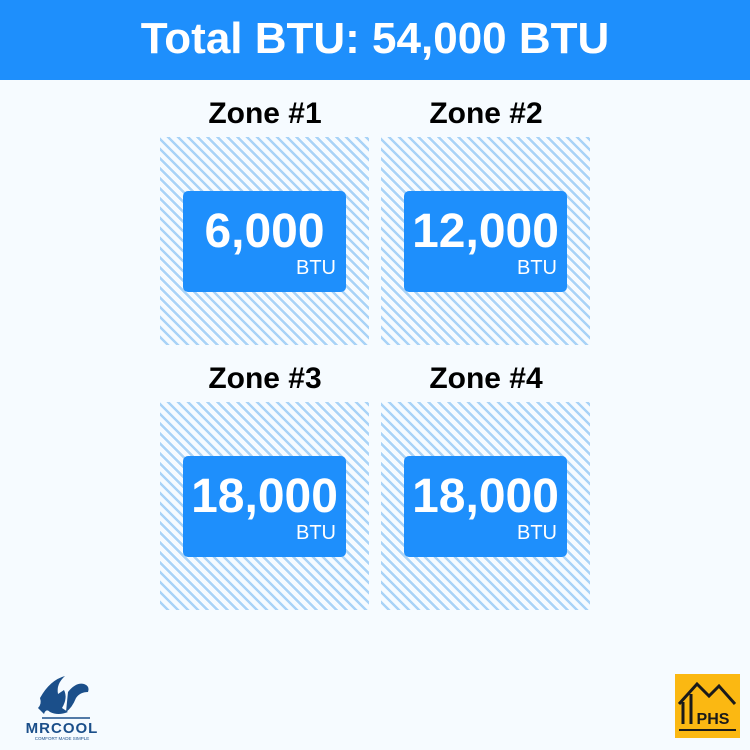  Describe the element at coordinates (485, 496) in the screenshot. I see `zone-4-value: 18,000` at that location.